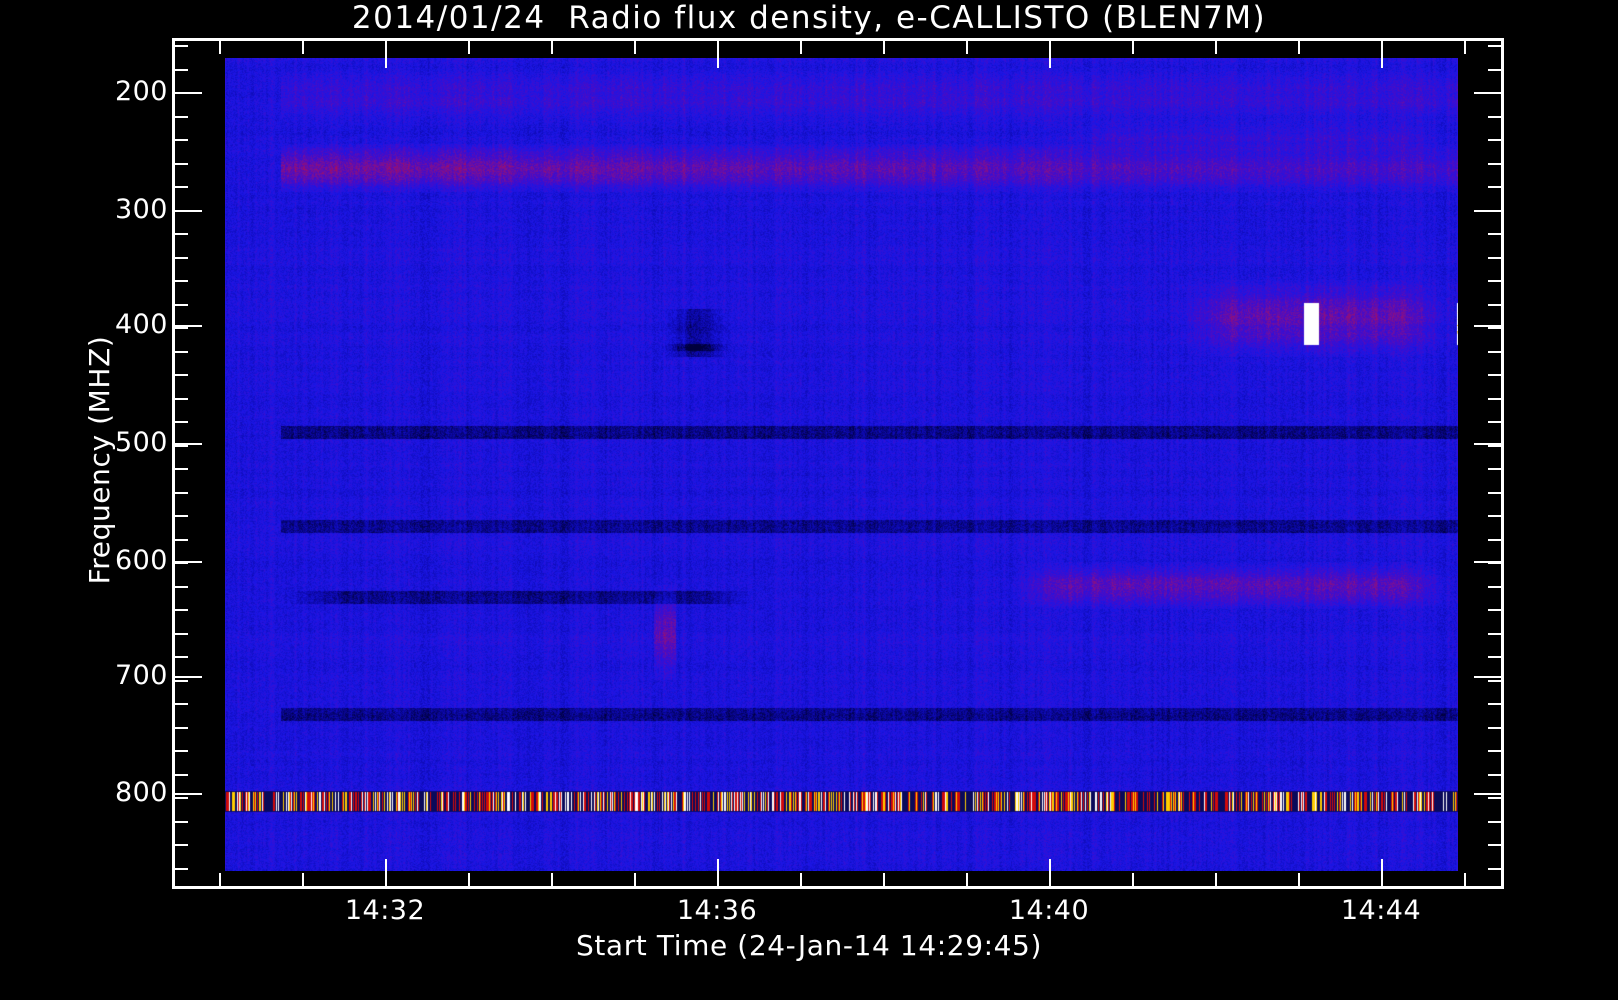 The width and height of the screenshot is (1618, 1000). Describe the element at coordinates (717, 910) in the screenshot. I see `x-axis-tick-label: 14:36` at that location.